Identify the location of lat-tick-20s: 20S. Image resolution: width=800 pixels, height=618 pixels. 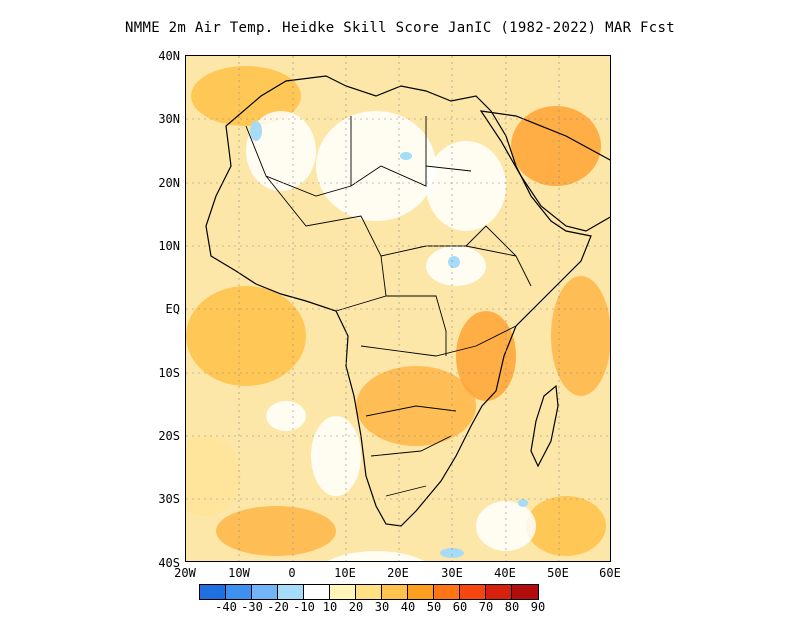
(169, 436).